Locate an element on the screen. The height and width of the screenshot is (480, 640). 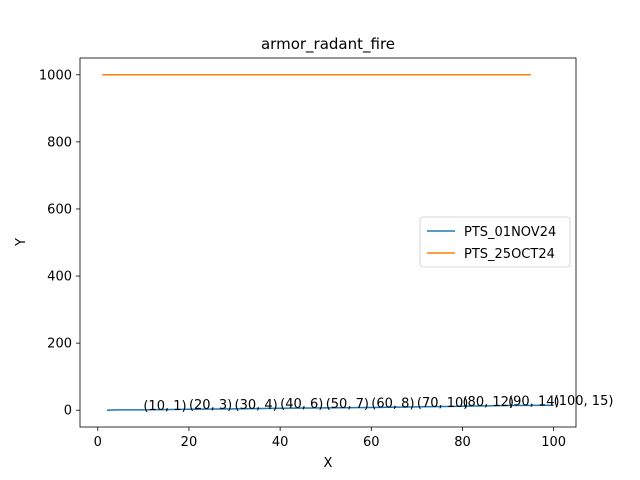
series-line-pts-01nov24 is located at coordinates (330, 407).